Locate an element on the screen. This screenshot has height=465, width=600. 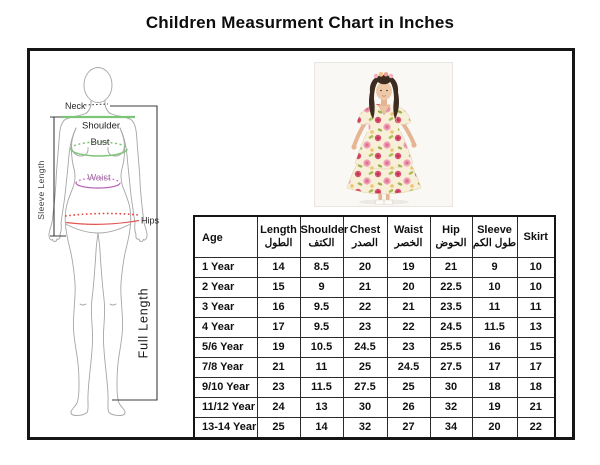
age-cell: 2 Year is located at coordinates (225, 287).